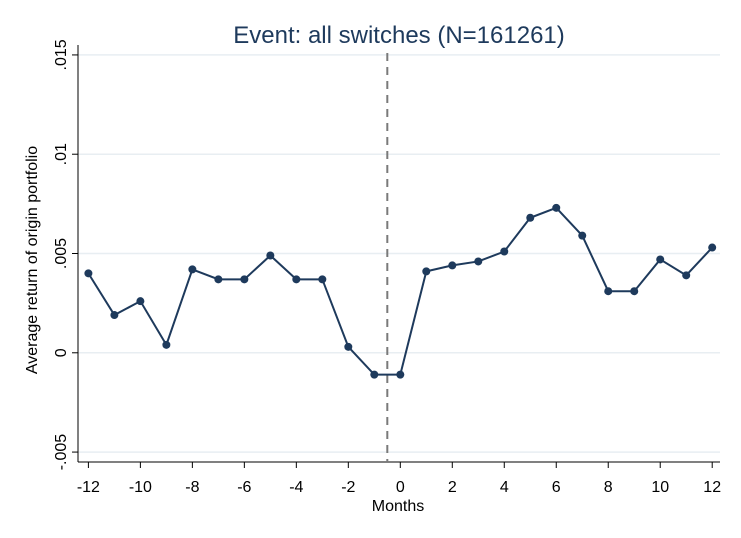 The image size is (741, 538). I want to click on y-tick-label: .015, so click(61, 54).